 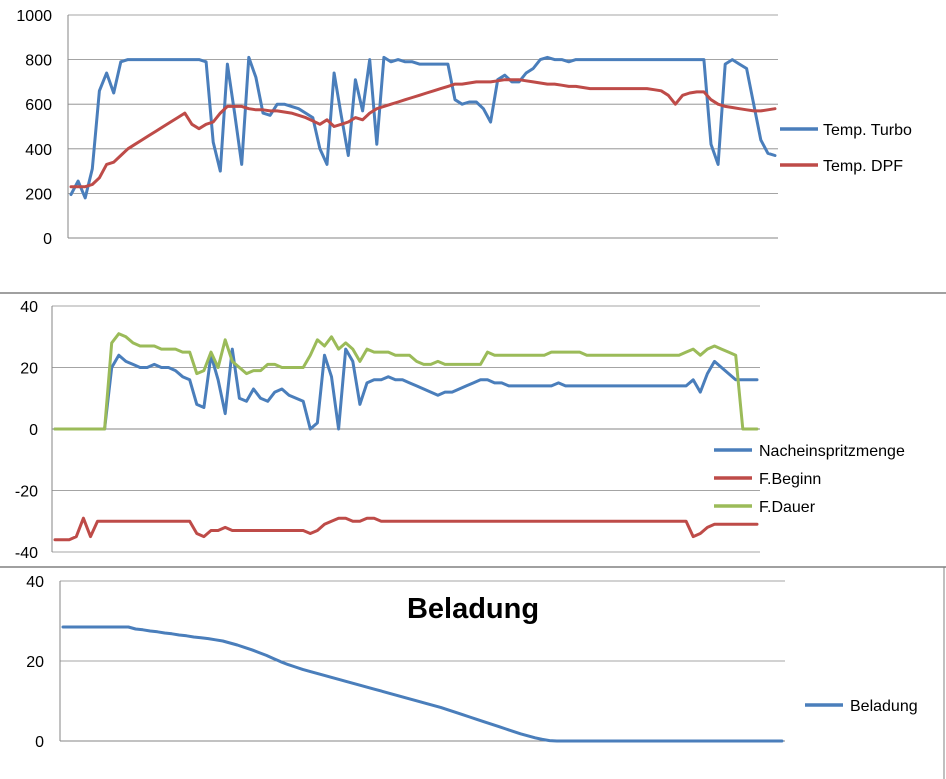 What do you see at coordinates (863, 166) in the screenshot?
I see `legend-label: Temp. DPF` at bounding box center [863, 166].